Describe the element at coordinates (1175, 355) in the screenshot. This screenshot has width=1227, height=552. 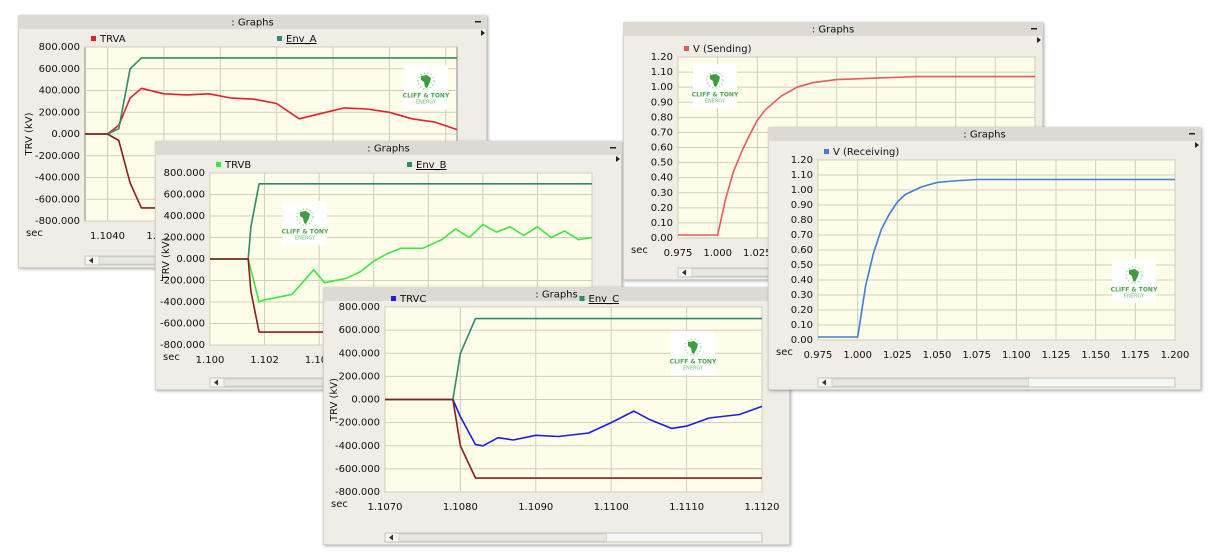
I see `x-tick-label: 1.200` at that location.